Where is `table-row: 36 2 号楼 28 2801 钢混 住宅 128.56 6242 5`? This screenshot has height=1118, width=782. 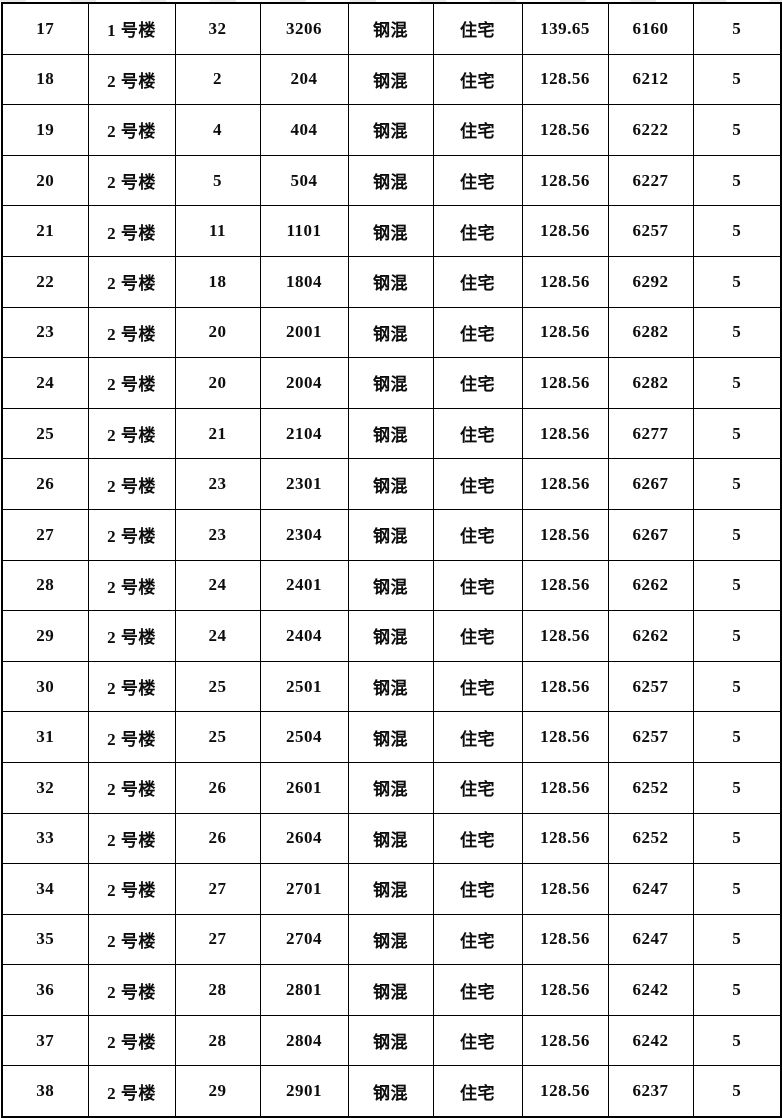
table-row: 36 2 号楼 28 2801 钢混 住宅 128.56 6242 5 is located at coordinates (391, 990).